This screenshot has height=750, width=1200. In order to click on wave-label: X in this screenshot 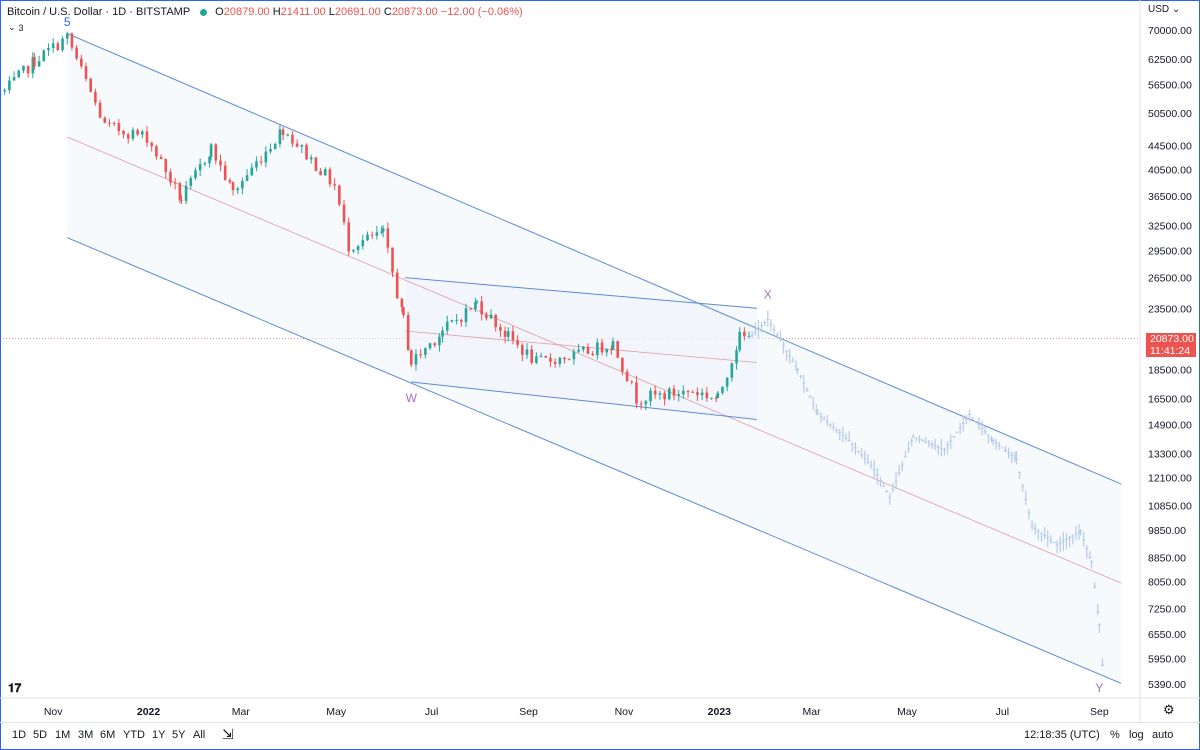, I will do `click(768, 294)`.